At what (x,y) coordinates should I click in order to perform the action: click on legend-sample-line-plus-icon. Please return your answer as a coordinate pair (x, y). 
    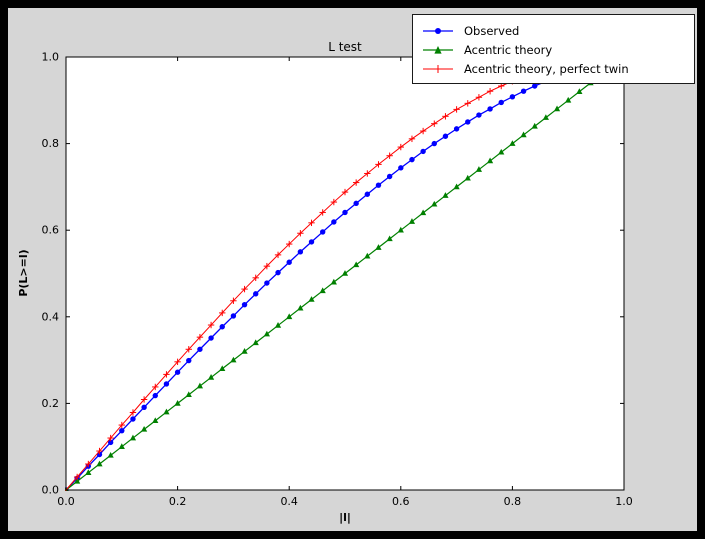
    Looking at the image, I should click on (438, 68).